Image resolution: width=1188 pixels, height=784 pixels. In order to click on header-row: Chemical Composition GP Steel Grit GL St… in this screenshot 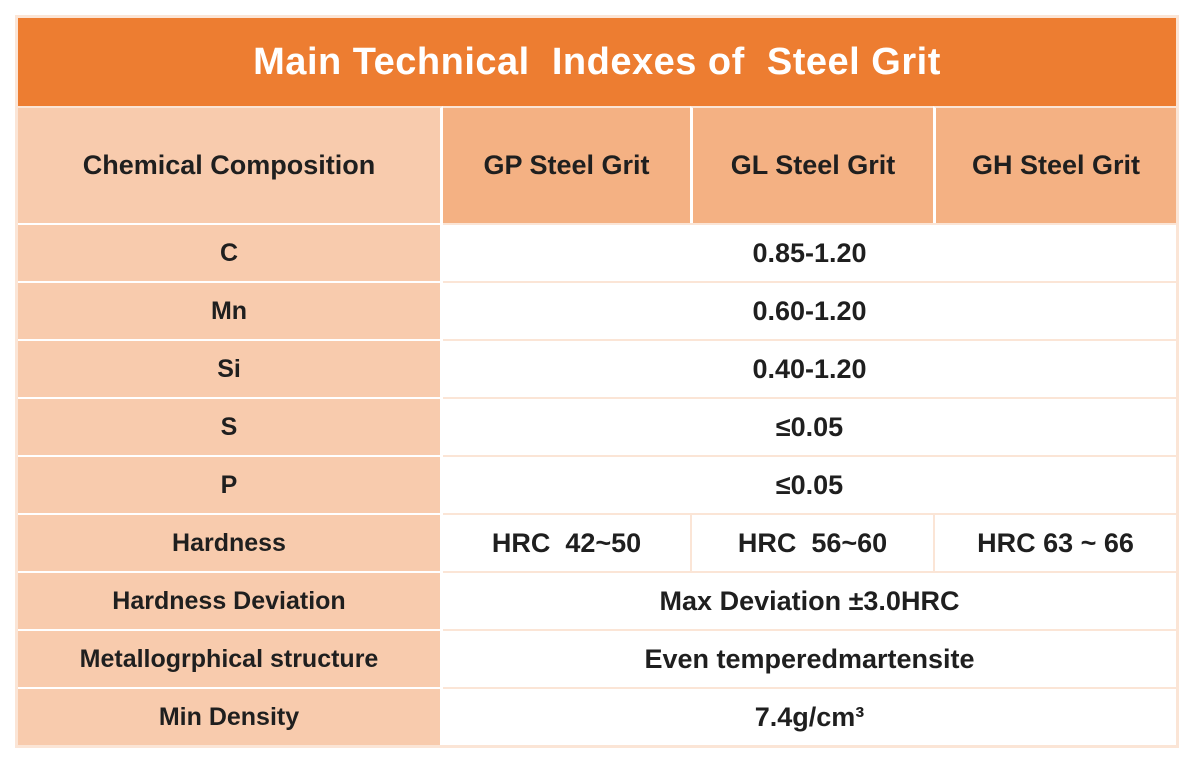, I will do `click(597, 164)`.